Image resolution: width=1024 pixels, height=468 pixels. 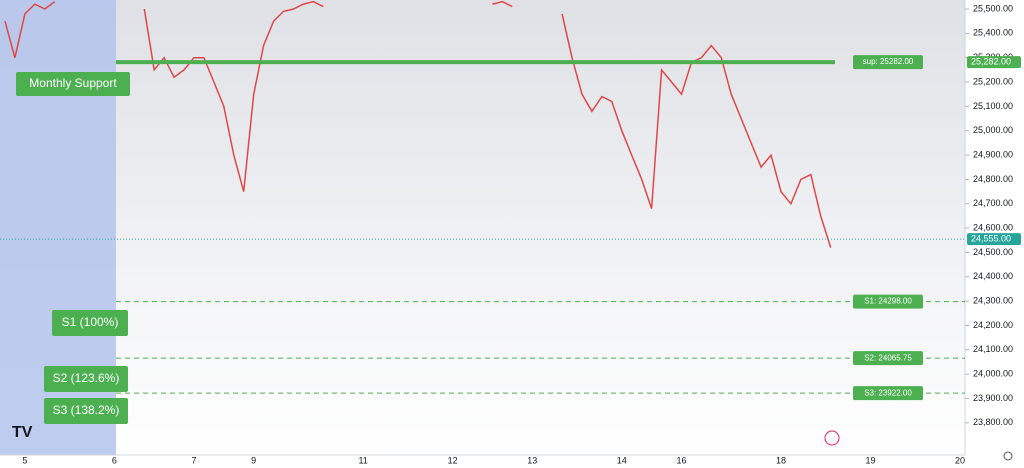 What do you see at coordinates (993, 227) in the screenshot?
I see `y-tick-label: 24,600.00` at bounding box center [993, 227].